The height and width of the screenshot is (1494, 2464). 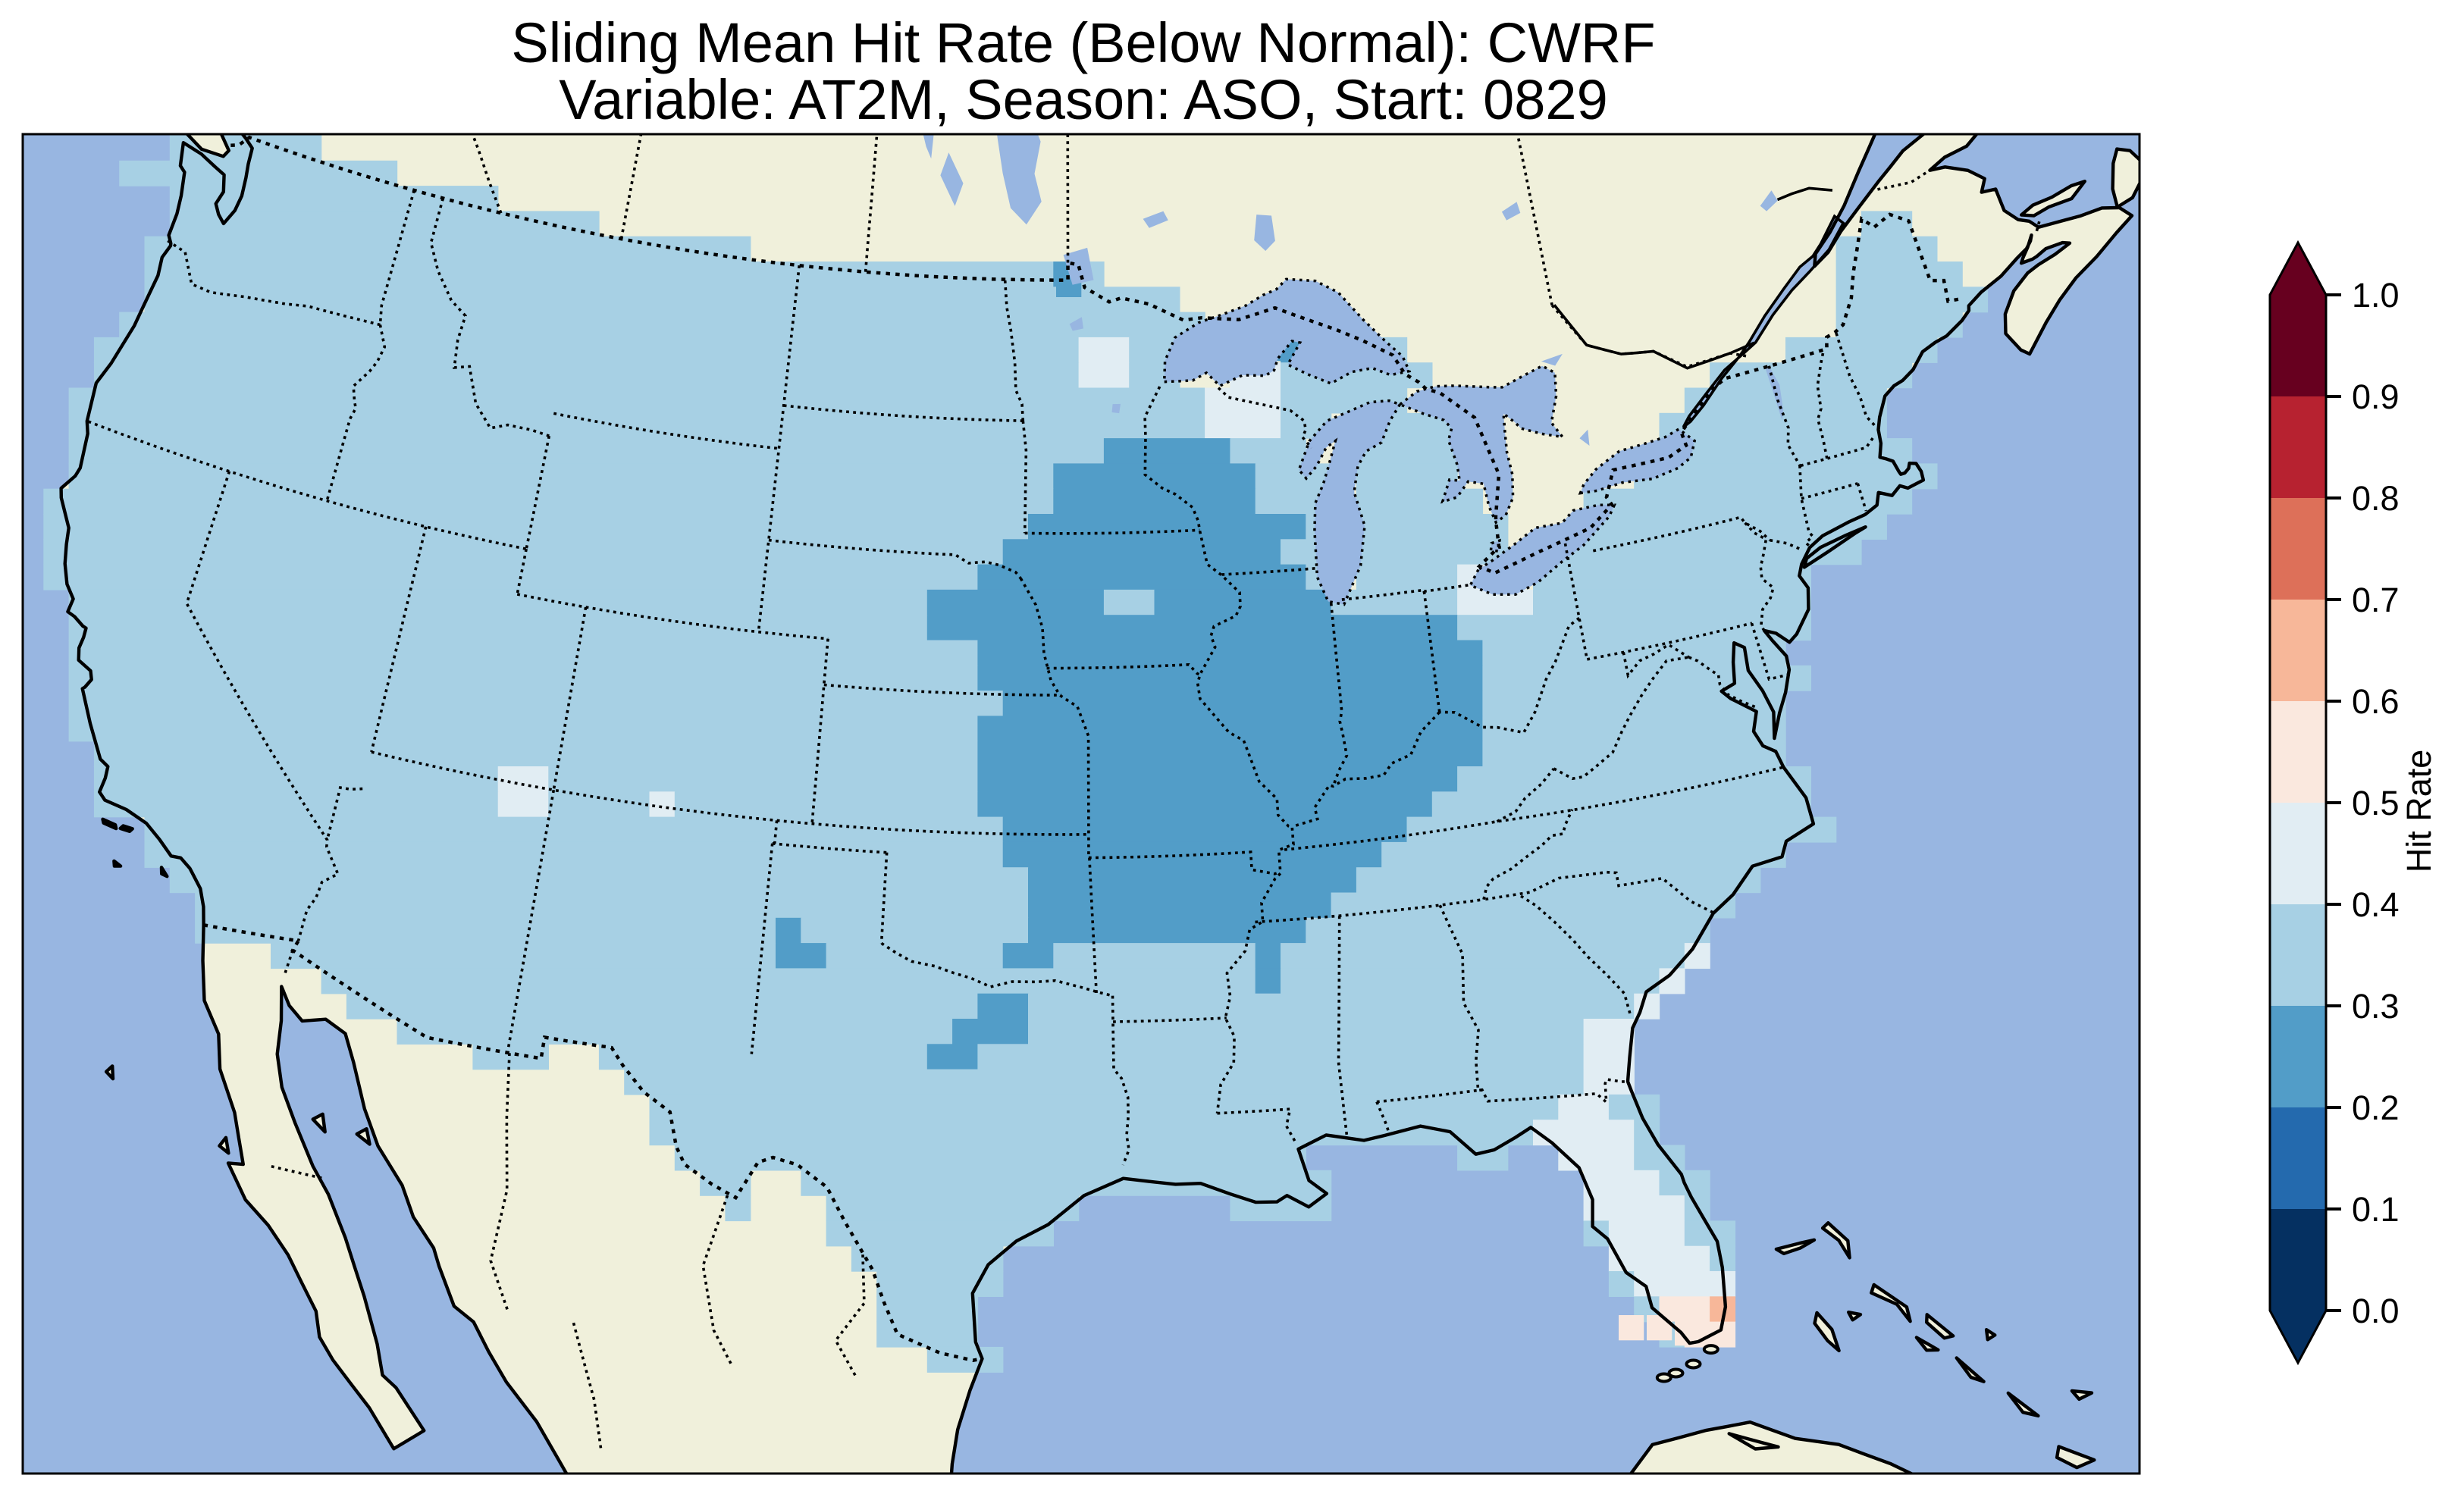 What do you see at coordinates (2376, 1311) in the screenshot?
I see `svg-text: 0.0` at bounding box center [2376, 1311].